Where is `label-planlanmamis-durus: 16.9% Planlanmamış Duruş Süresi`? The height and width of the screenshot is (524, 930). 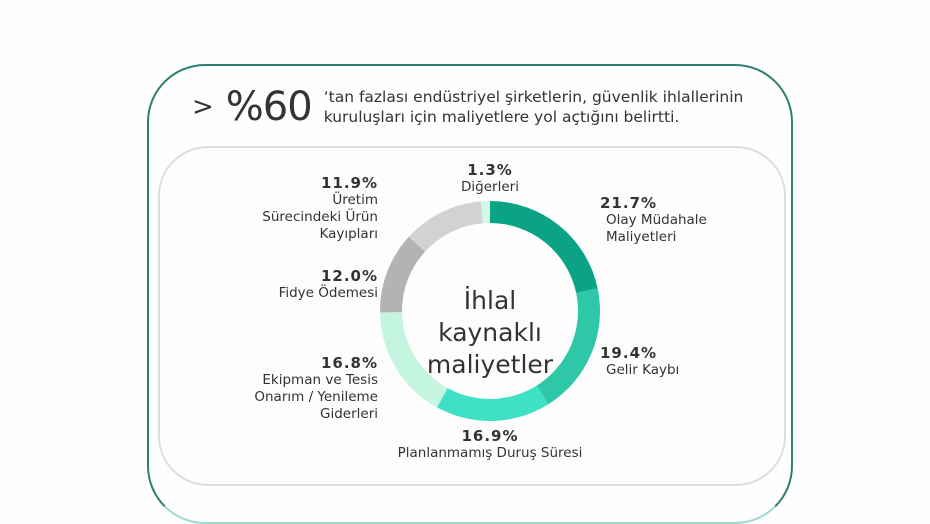 label-planlanmamis-durus: 16.9% Planlanmamış Duruş Süresi is located at coordinates (490, 444).